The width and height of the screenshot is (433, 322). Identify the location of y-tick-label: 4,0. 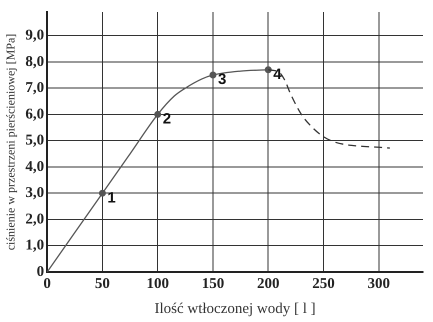
(34, 166).